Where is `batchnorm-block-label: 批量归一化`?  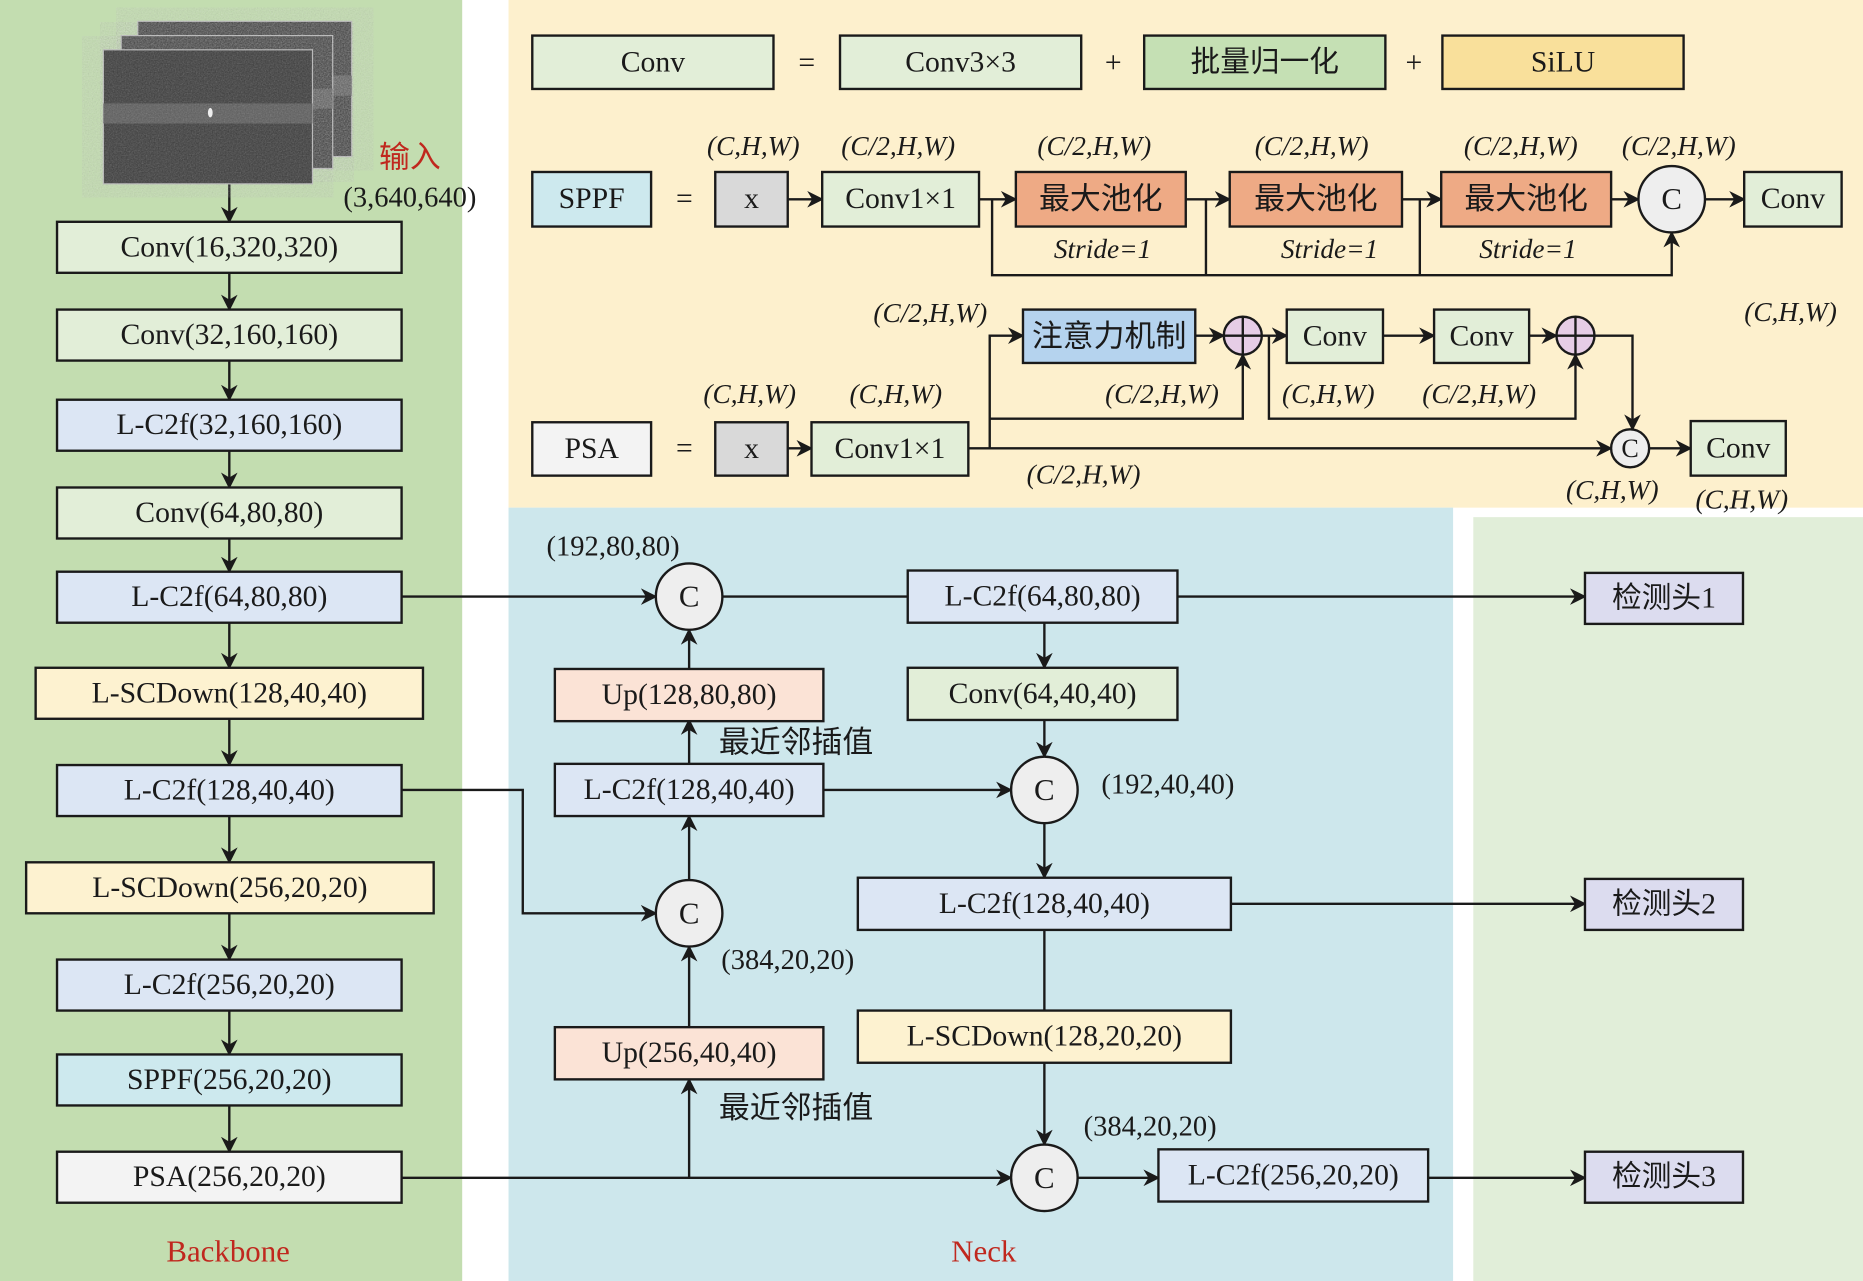 batchnorm-block-label: 批量归一化 is located at coordinates (1265, 61).